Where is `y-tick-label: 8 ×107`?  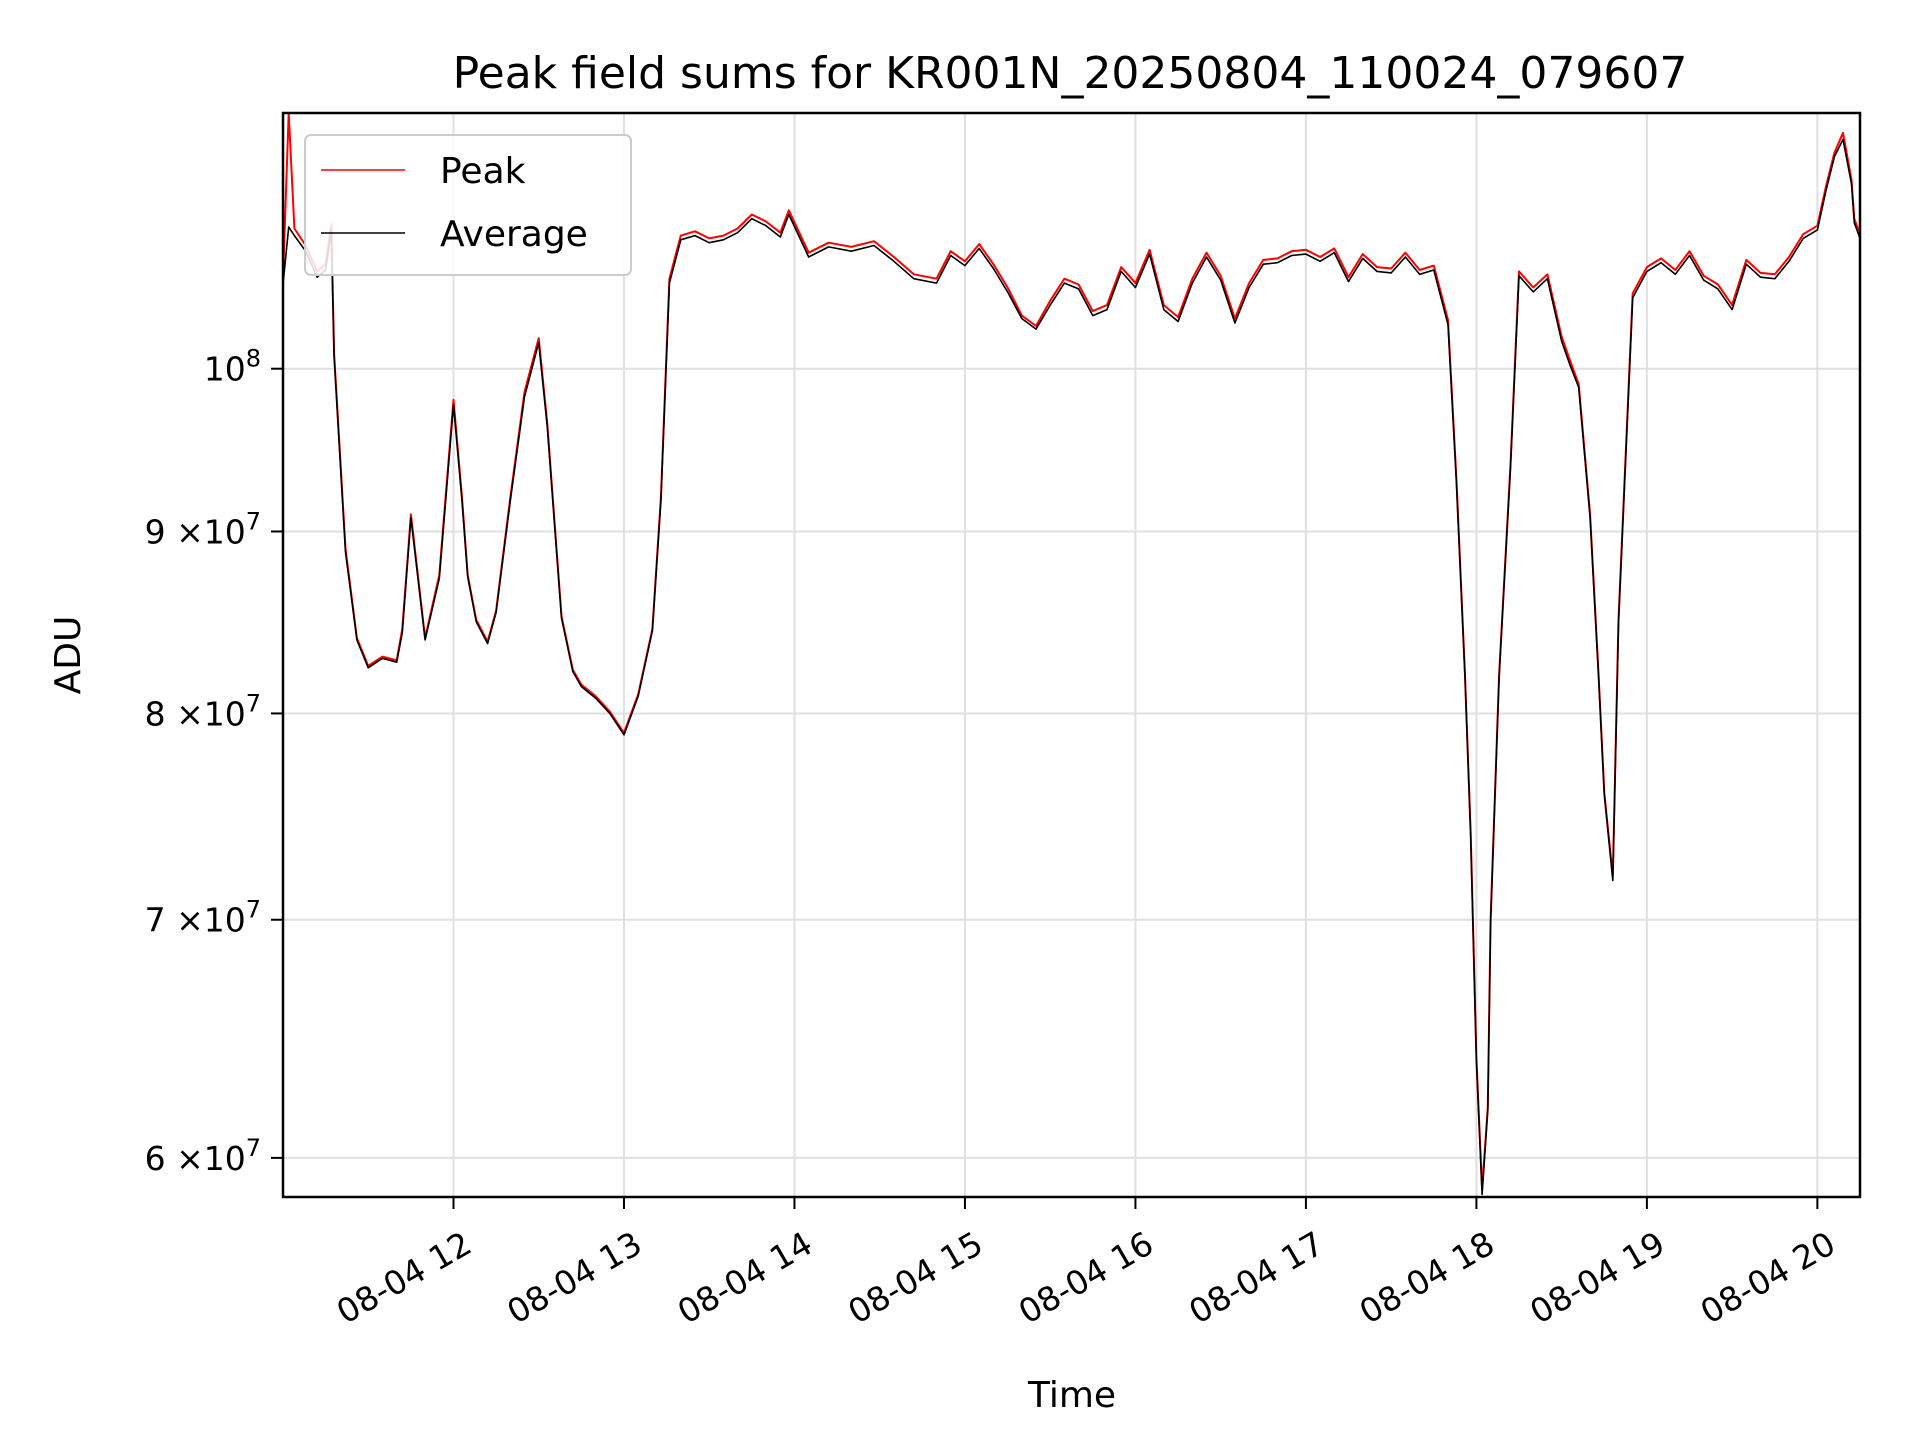 y-tick-label: 8 ×107 is located at coordinates (203, 711).